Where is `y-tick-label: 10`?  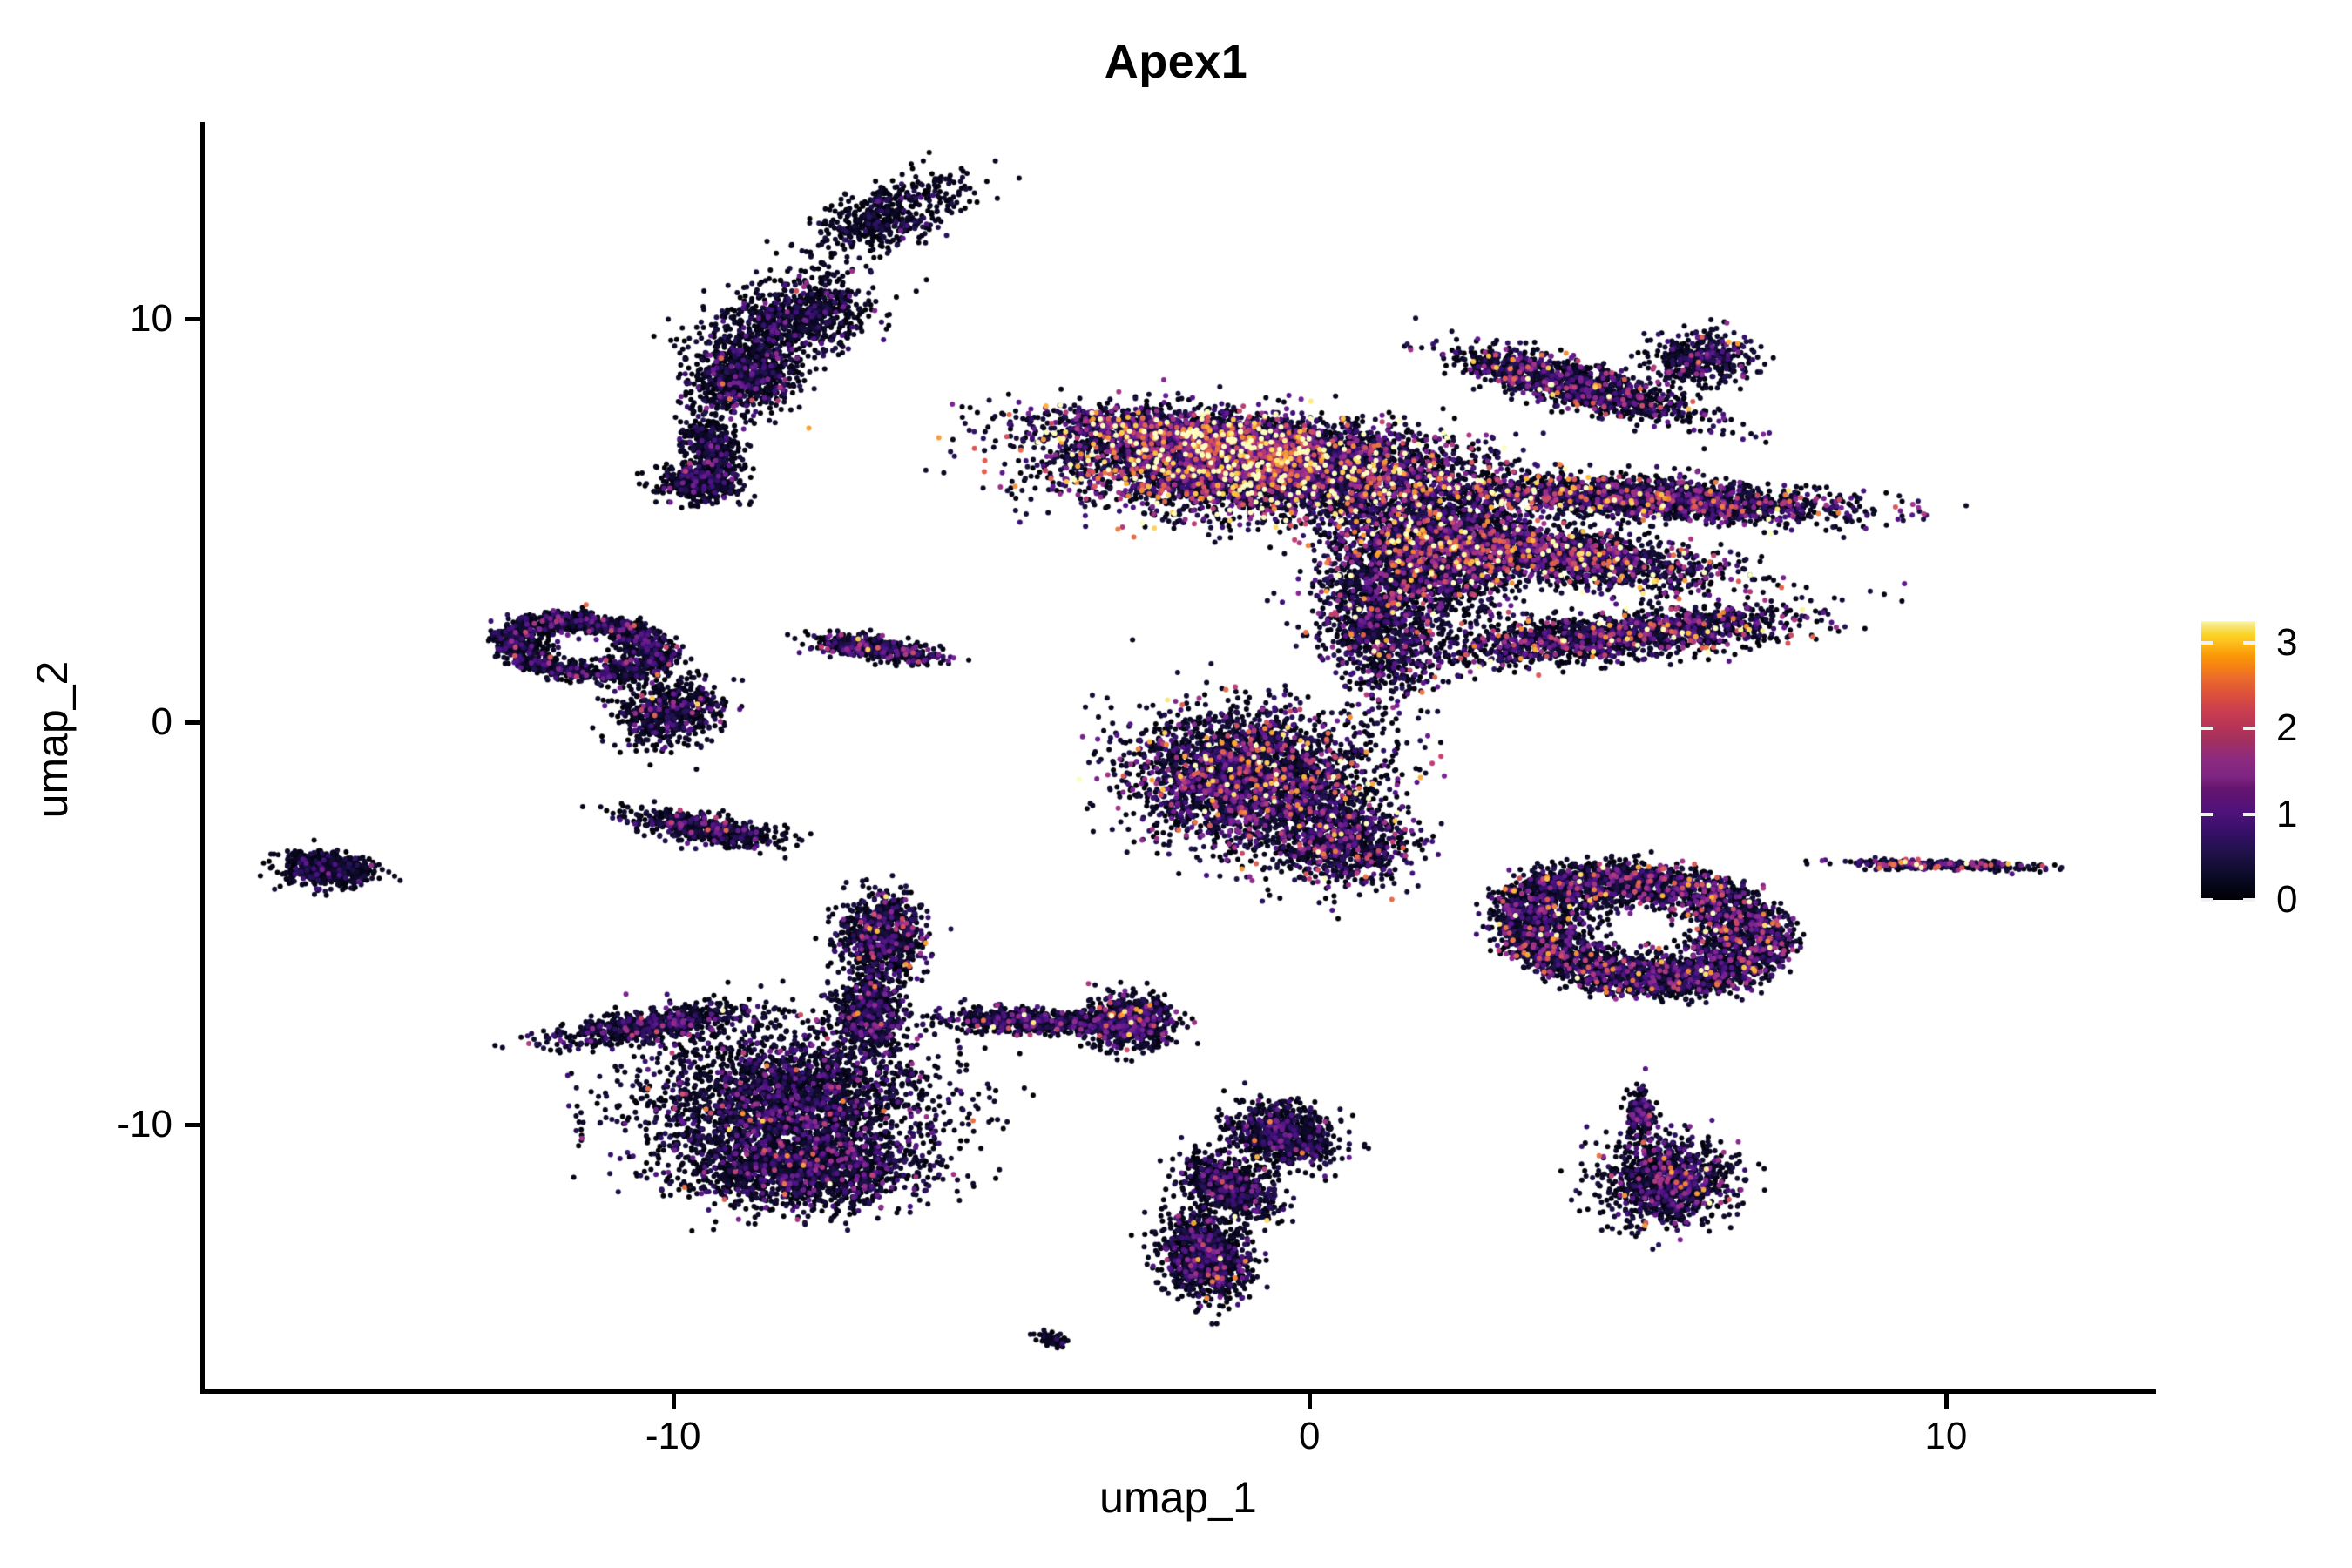 y-tick-label: 10 is located at coordinates (151, 319).